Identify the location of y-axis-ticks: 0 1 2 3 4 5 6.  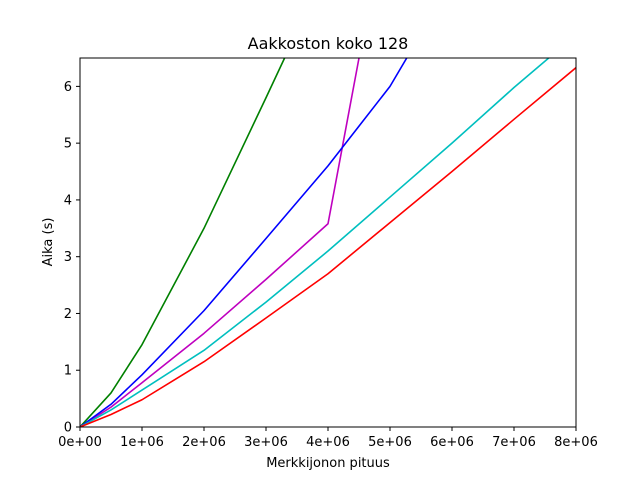
(72, 258).